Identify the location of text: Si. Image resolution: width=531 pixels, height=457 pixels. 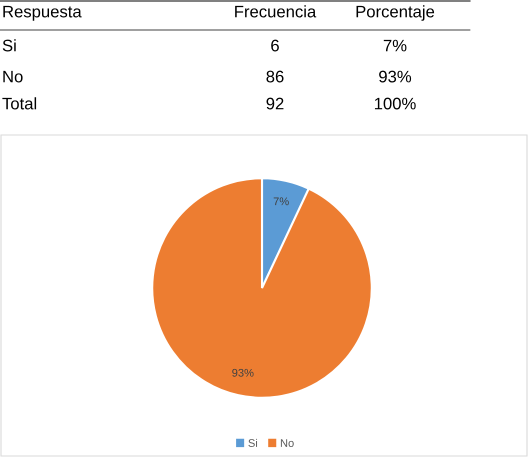
(9, 45).